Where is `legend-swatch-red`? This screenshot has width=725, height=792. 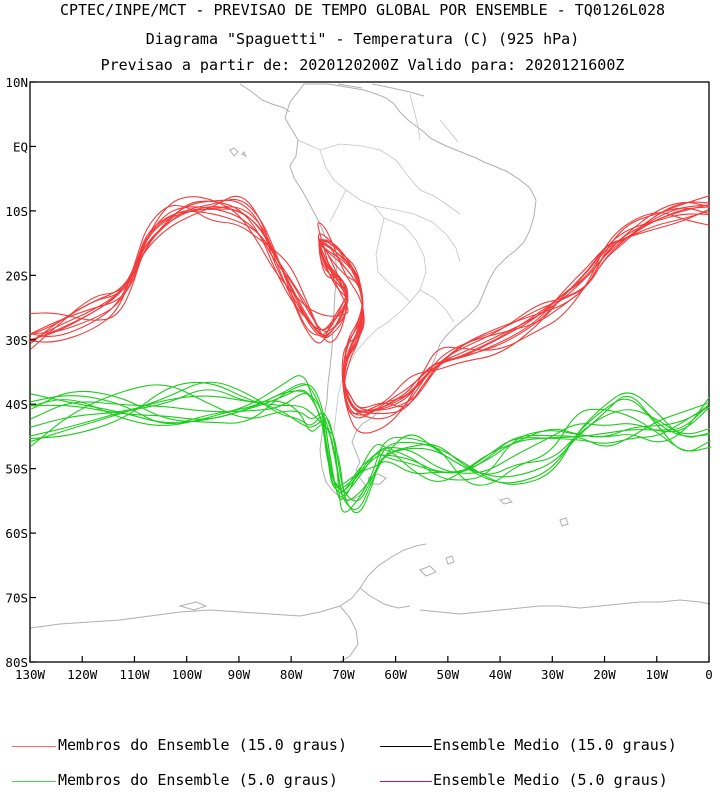 legend-swatch-red is located at coordinates (34, 746).